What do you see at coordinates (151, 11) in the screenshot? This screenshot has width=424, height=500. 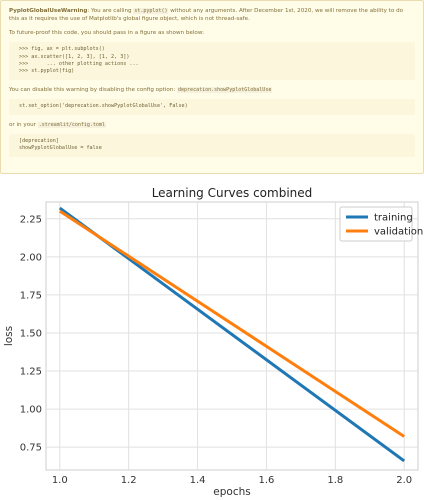 I see `warning-intro-code: st.pyplot()` at bounding box center [151, 11].